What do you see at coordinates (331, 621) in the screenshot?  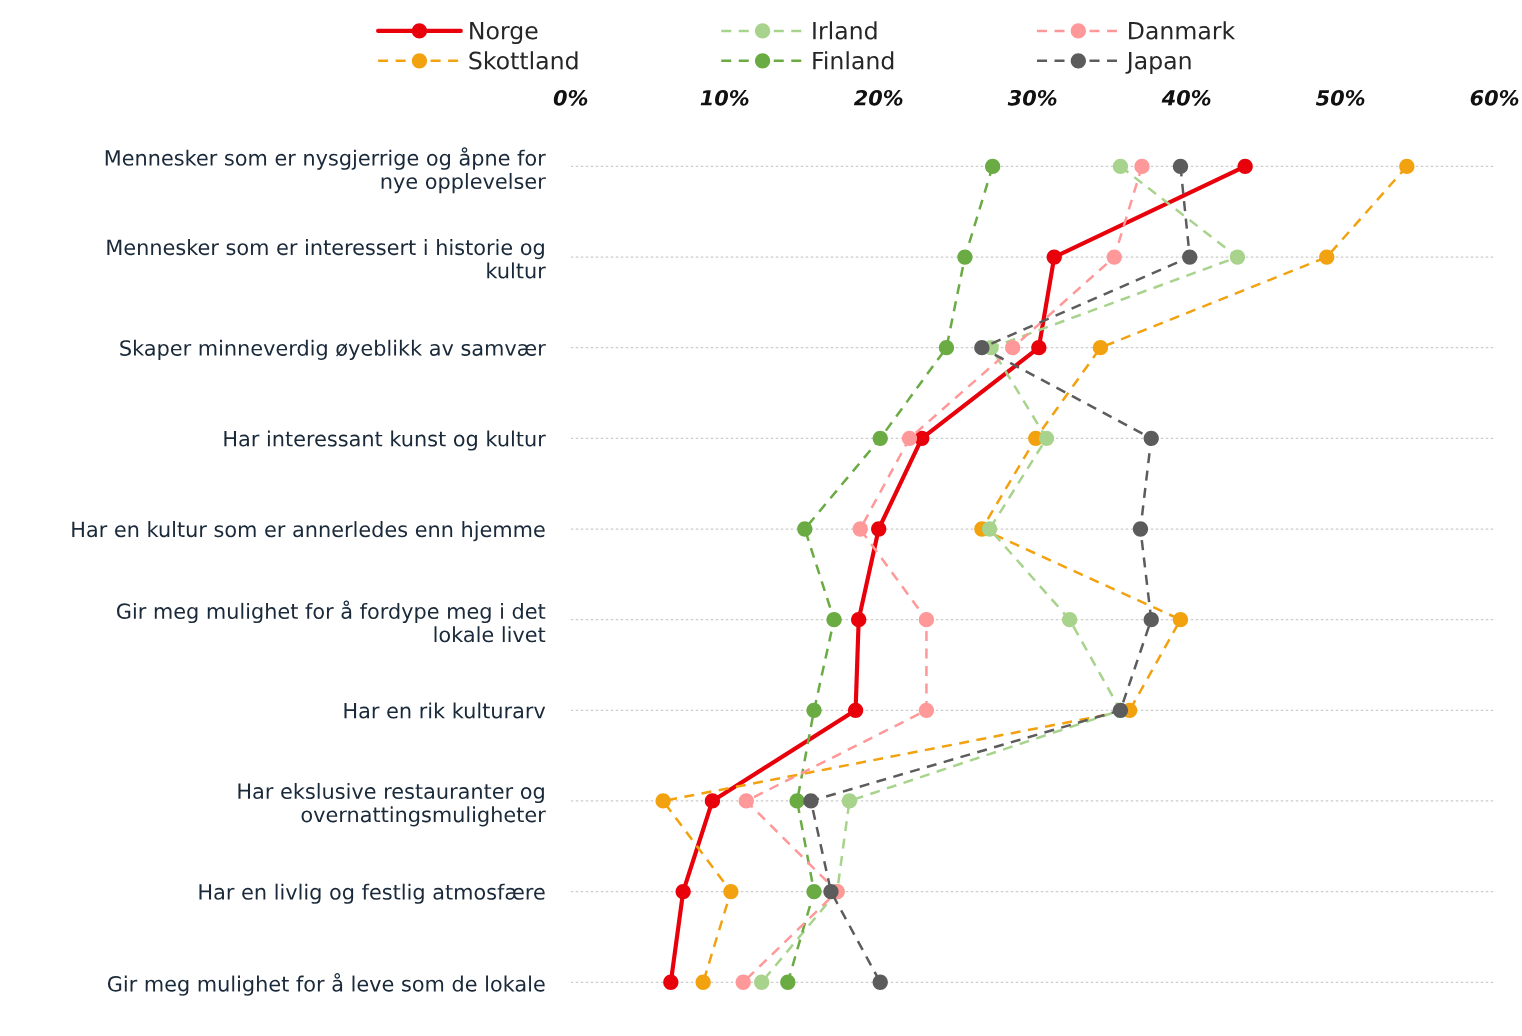 I see `y-tick-label: Gir meg mulighet for å fordype meg i det lokale livet` at bounding box center [331, 621].